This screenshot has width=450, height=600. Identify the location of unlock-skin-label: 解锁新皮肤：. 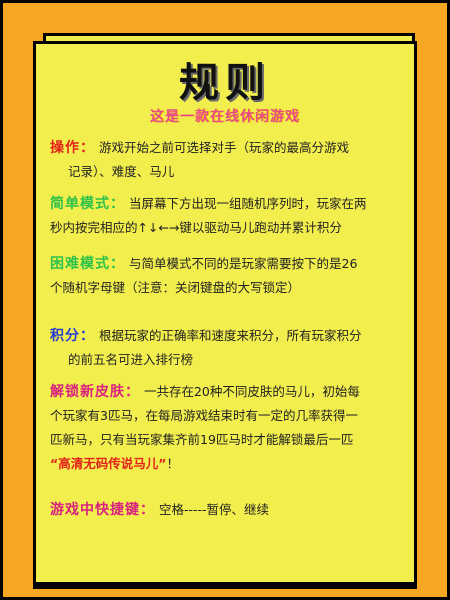
(95, 392).